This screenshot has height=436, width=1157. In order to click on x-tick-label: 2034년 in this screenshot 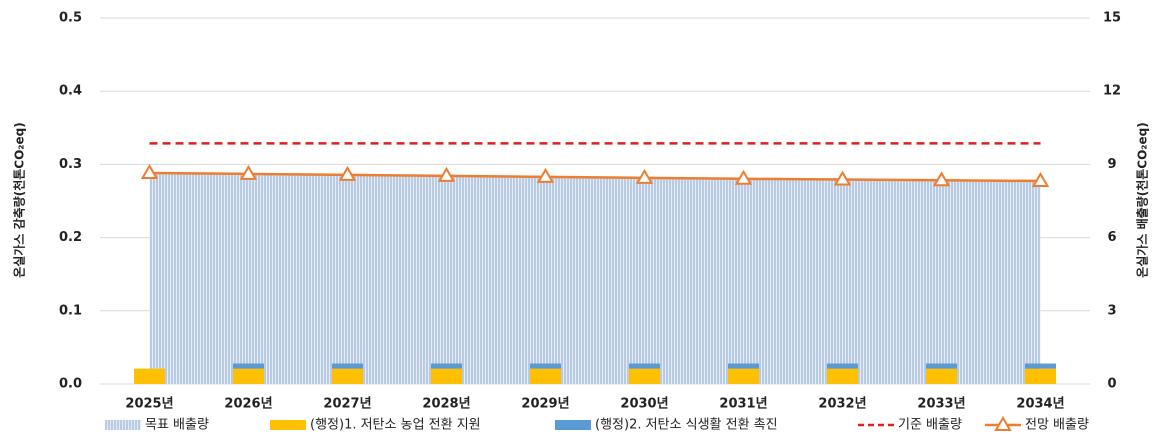, I will do `click(1040, 404)`.